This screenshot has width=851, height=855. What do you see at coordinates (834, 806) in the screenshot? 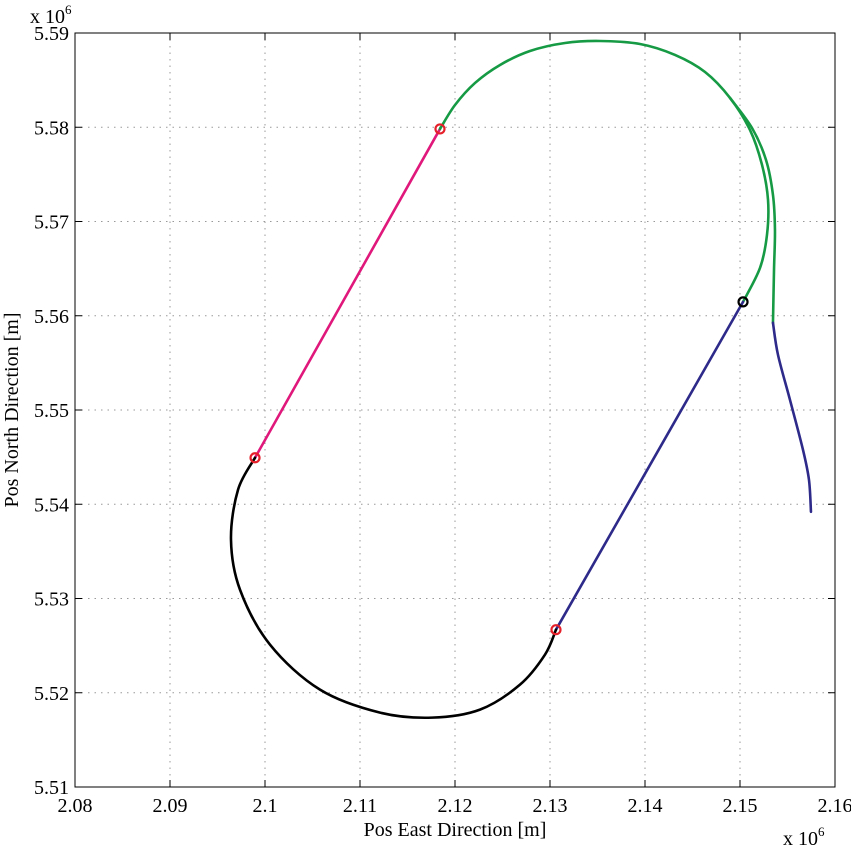
I see `x-tick-label: 2.16` at bounding box center [834, 806].